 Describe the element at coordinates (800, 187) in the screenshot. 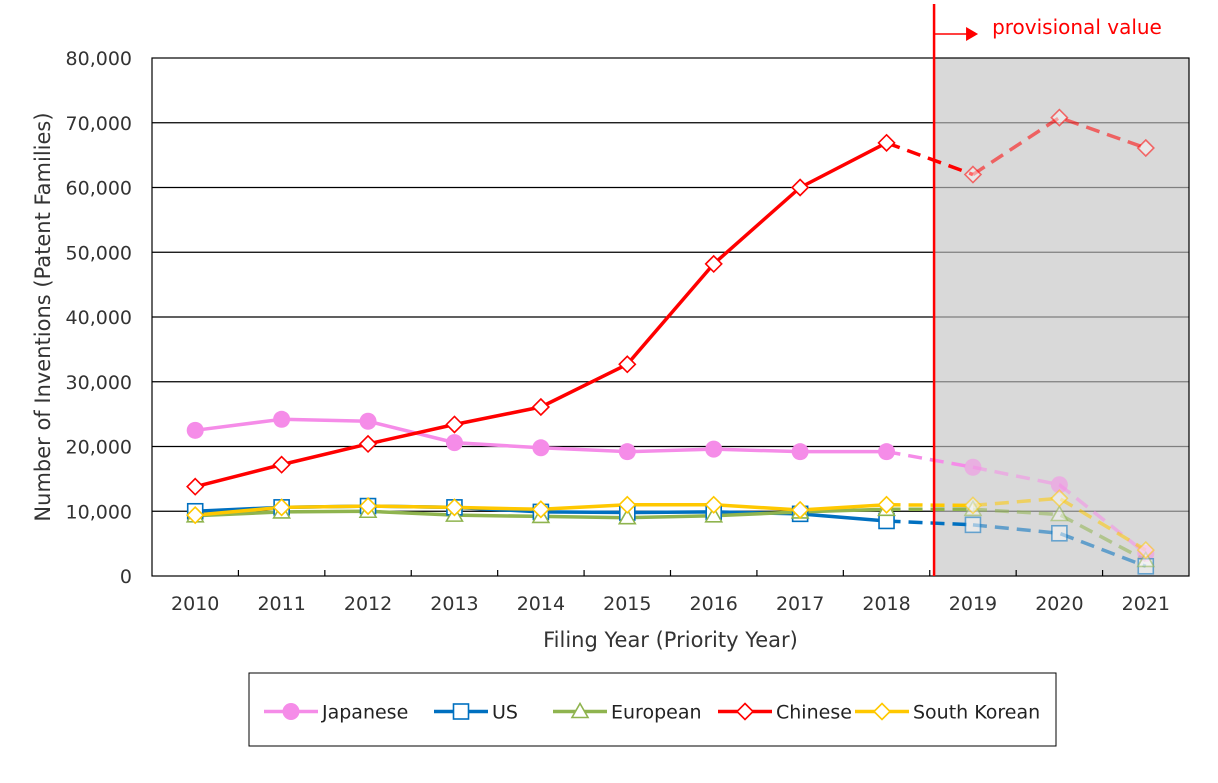

I see `chinese-point-2017` at that location.